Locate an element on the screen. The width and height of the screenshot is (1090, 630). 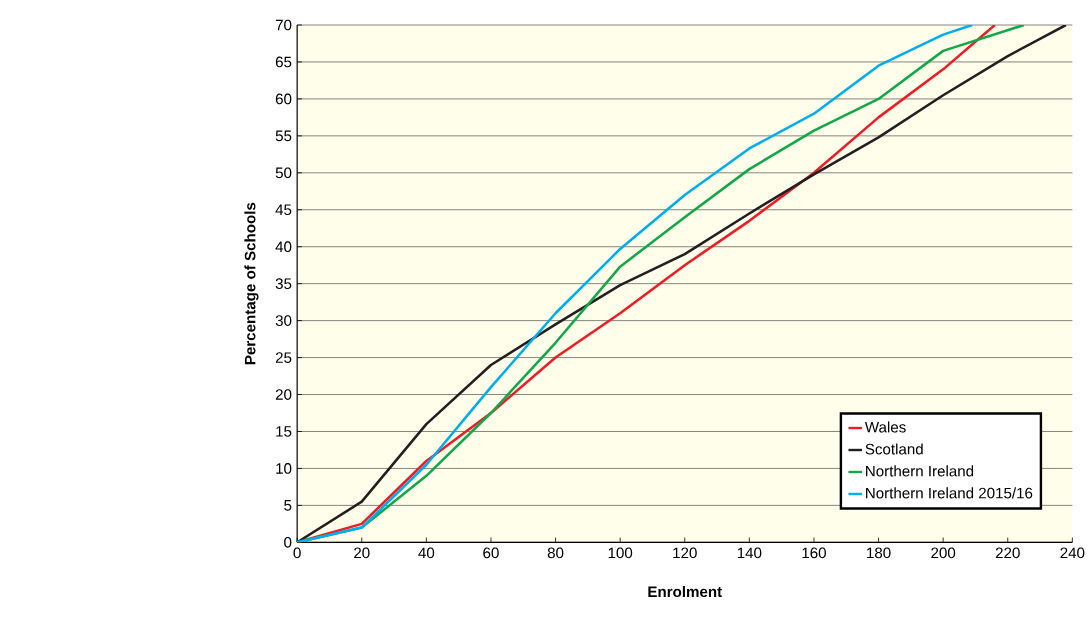
x-tick-label: 100 is located at coordinates (620, 553).